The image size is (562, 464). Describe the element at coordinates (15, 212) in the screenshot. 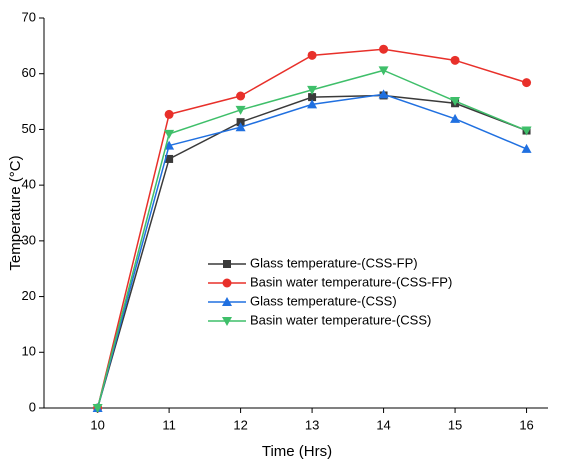

I see `y-axis-title: Temperature (°C)` at that location.